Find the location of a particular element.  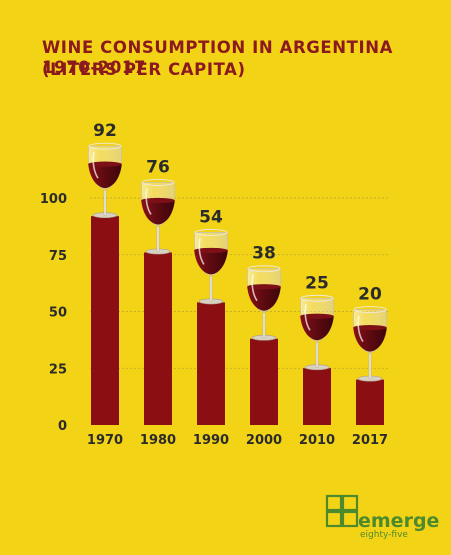

brand-logo: emerge eighty-five is located at coordinates (382, 517).